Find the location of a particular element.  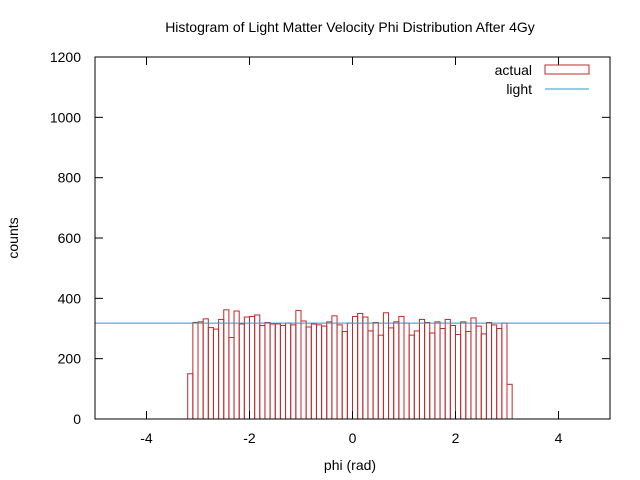

x-tick-label: 2 is located at coordinates (456, 438).